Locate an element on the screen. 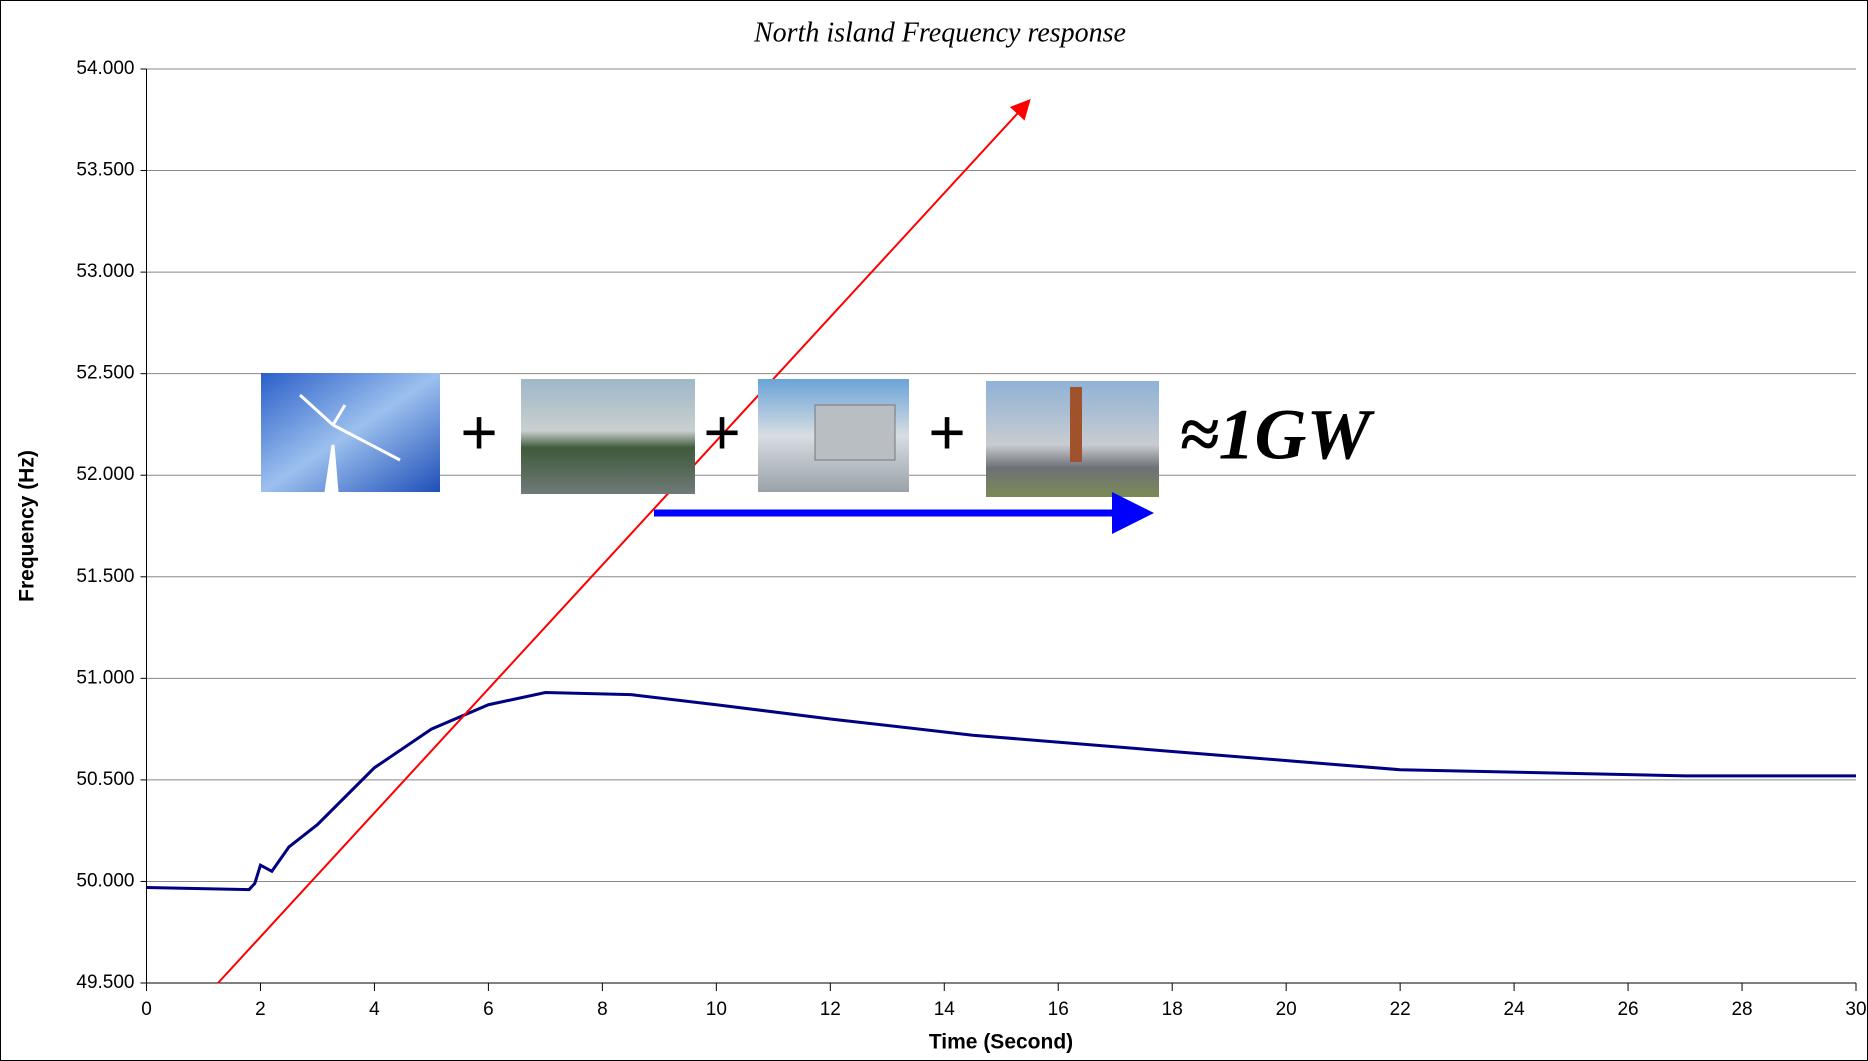 The image size is (1868, 1061). chart-title: North island Frequency response is located at coordinates (939, 32).